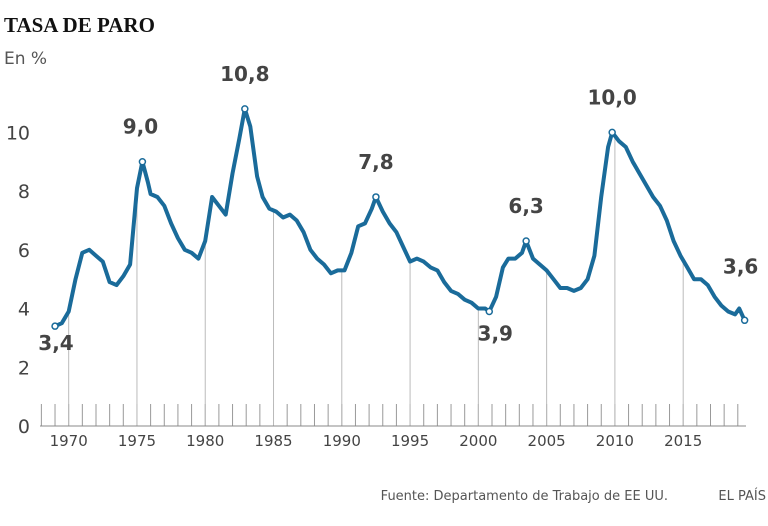  Describe the element at coordinates (683, 441) in the screenshot. I see `x-tick-label: 2015` at that location.